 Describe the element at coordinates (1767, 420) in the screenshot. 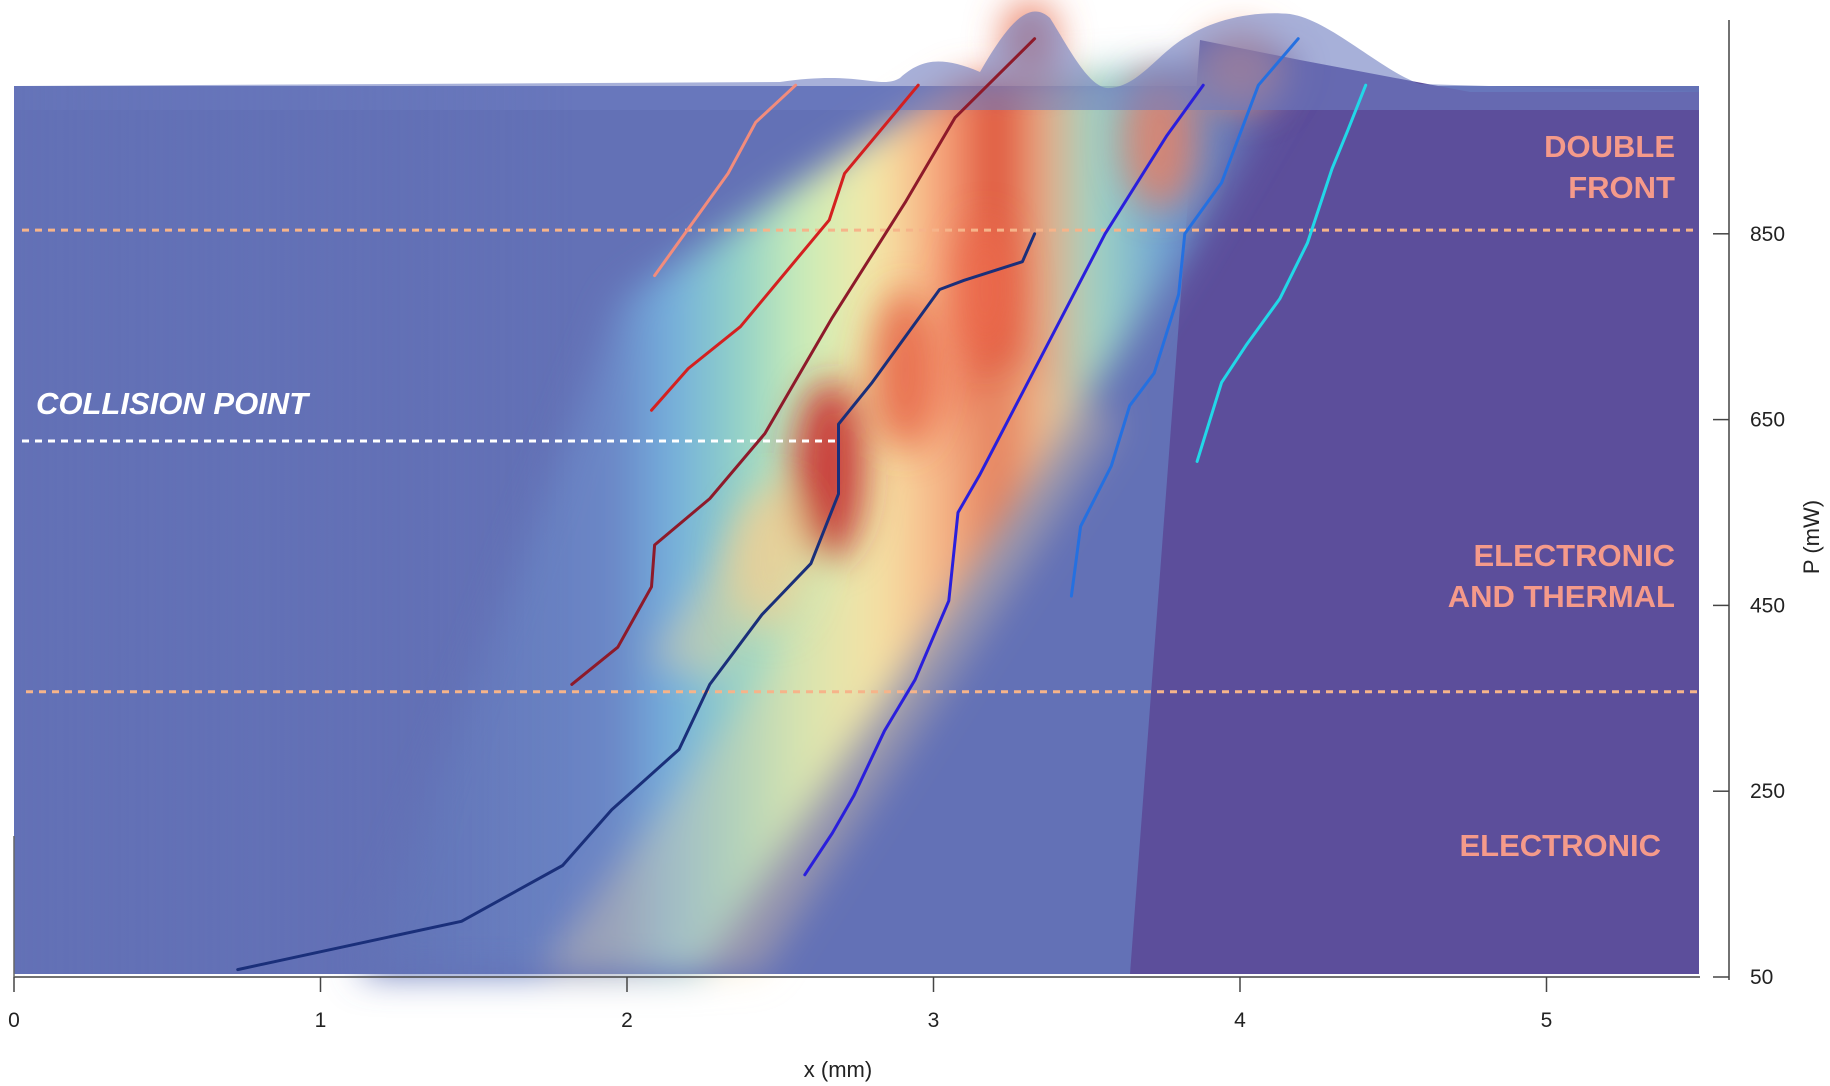

I see `y-tick-label: 650` at that location.